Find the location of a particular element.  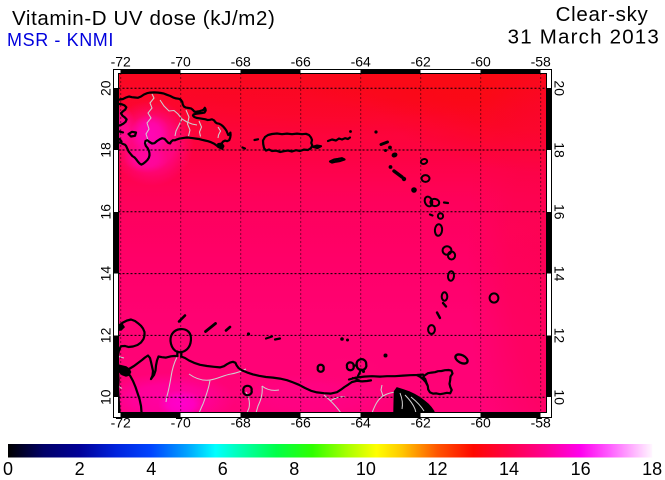

svg-text: Vitamin-D UV dose (kJ/m2) is located at coordinates (143, 18).